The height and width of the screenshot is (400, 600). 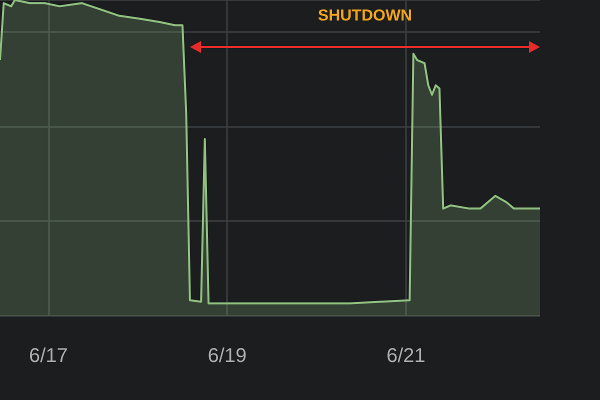 What do you see at coordinates (48, 356) in the screenshot?
I see `x-tick-label: 6/17` at bounding box center [48, 356].